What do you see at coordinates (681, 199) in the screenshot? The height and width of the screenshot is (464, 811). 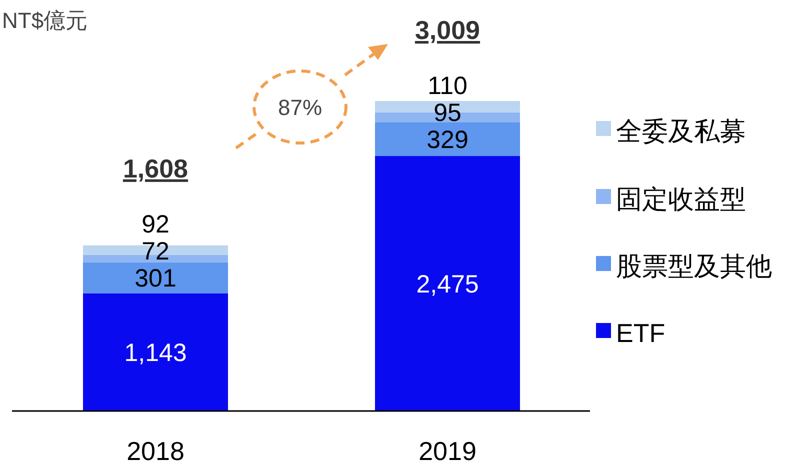 I see `legend-label: 固定收益型` at bounding box center [681, 199].